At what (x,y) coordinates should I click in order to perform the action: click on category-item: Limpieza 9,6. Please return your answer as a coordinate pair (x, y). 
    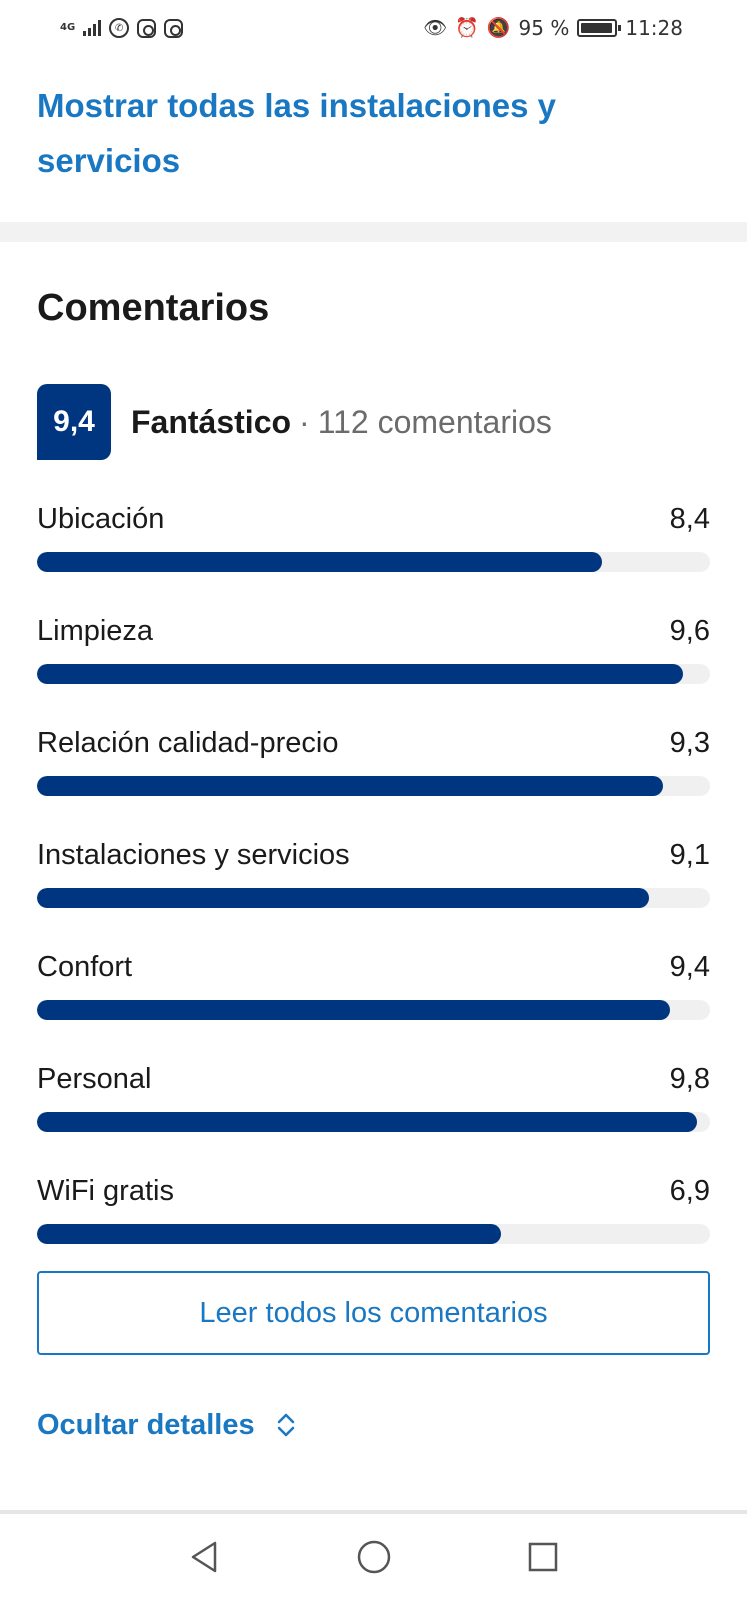
    Looking at the image, I should click on (373, 668).